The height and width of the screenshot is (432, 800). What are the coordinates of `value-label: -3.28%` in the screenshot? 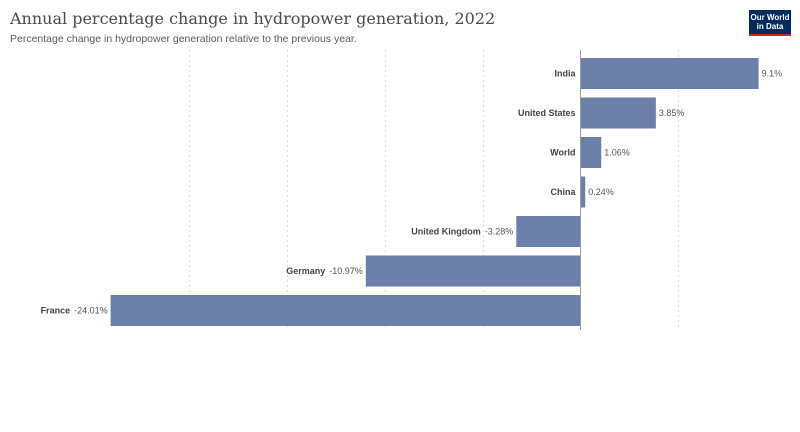 It's located at (499, 232).